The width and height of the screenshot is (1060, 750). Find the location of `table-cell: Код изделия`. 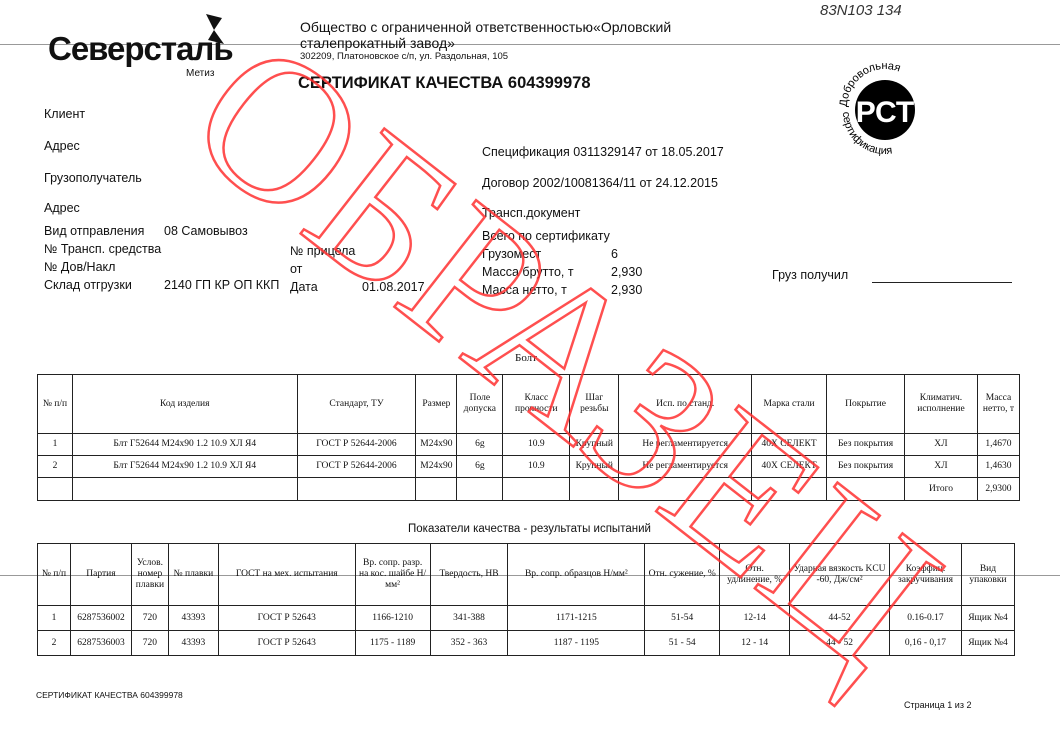

table-cell: Код изделия is located at coordinates (184, 404).